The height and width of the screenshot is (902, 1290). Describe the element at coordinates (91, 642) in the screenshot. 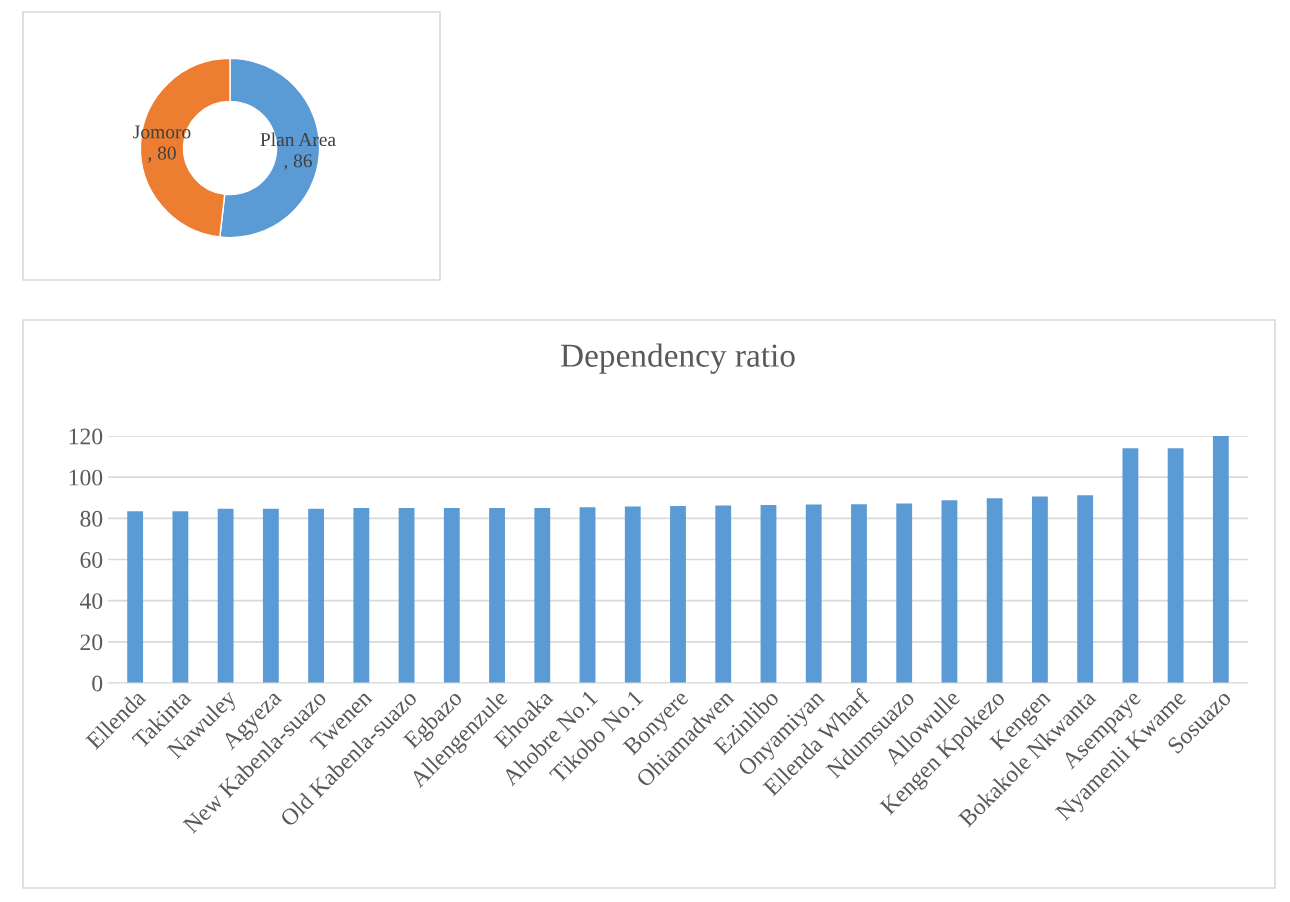

I see `y-tick-label: 20` at that location.